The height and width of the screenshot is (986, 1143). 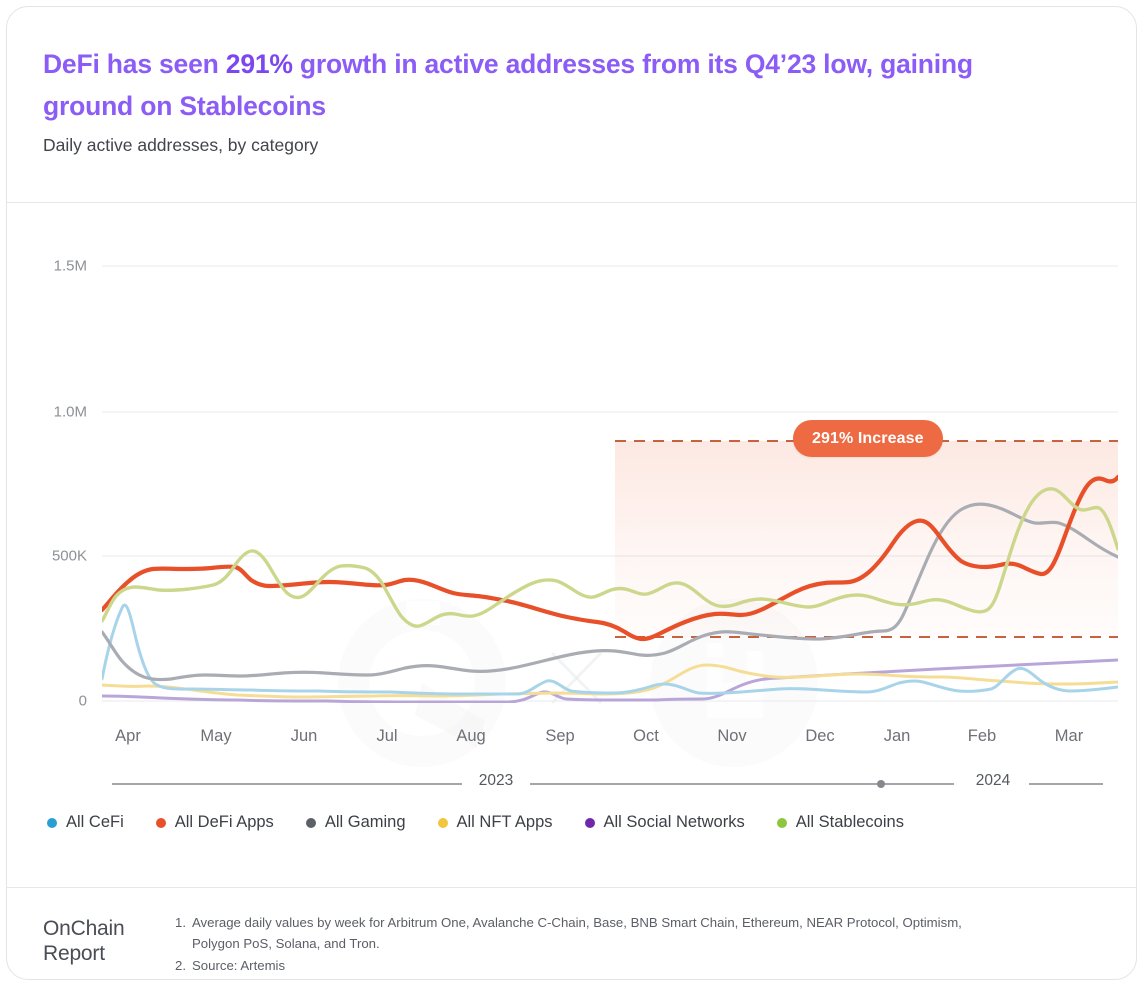 I want to click on legend-item-all-gaming: All Gaming, so click(x=355, y=822).